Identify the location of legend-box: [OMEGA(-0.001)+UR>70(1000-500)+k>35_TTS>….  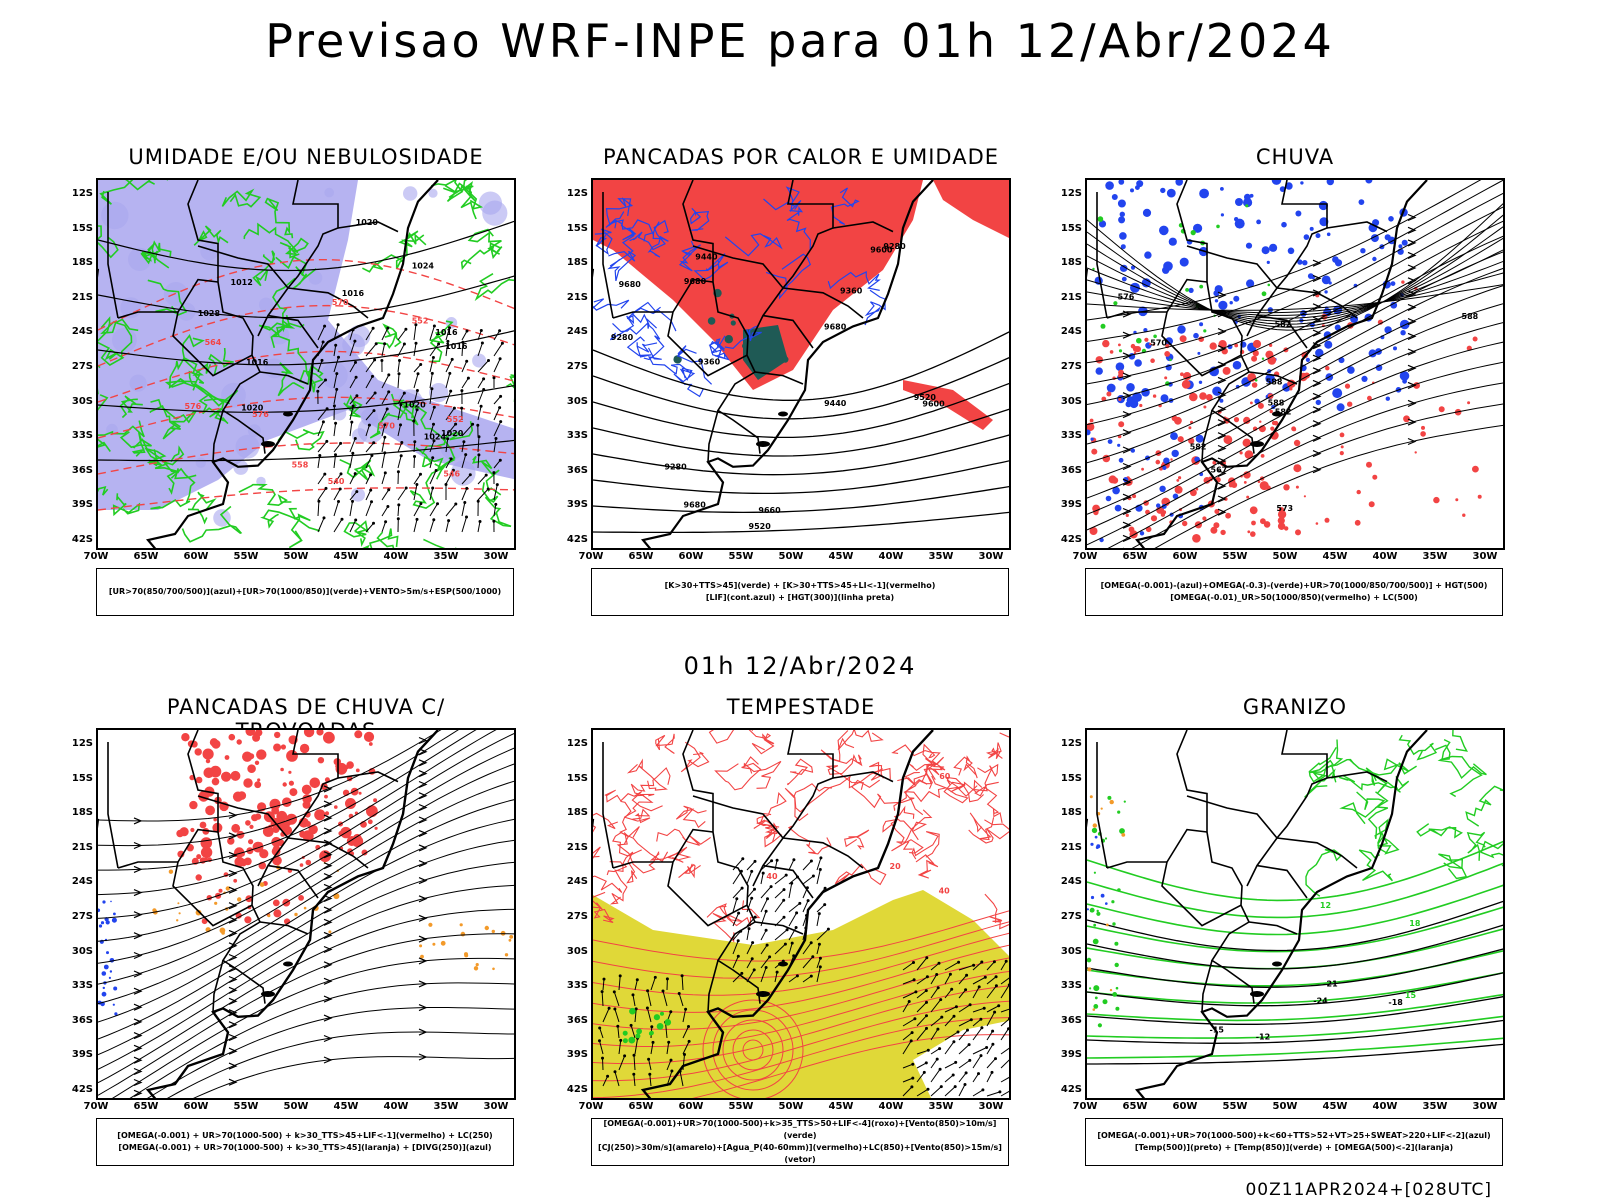
(800, 1142).